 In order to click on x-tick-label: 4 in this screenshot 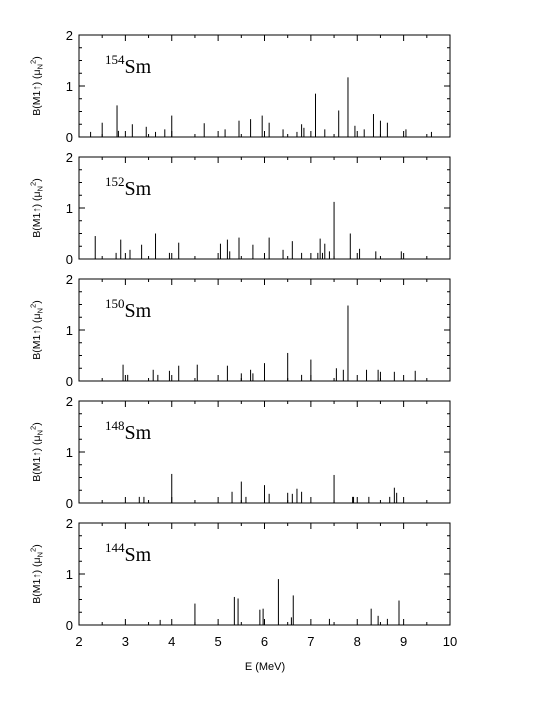, I will do `click(171, 641)`.